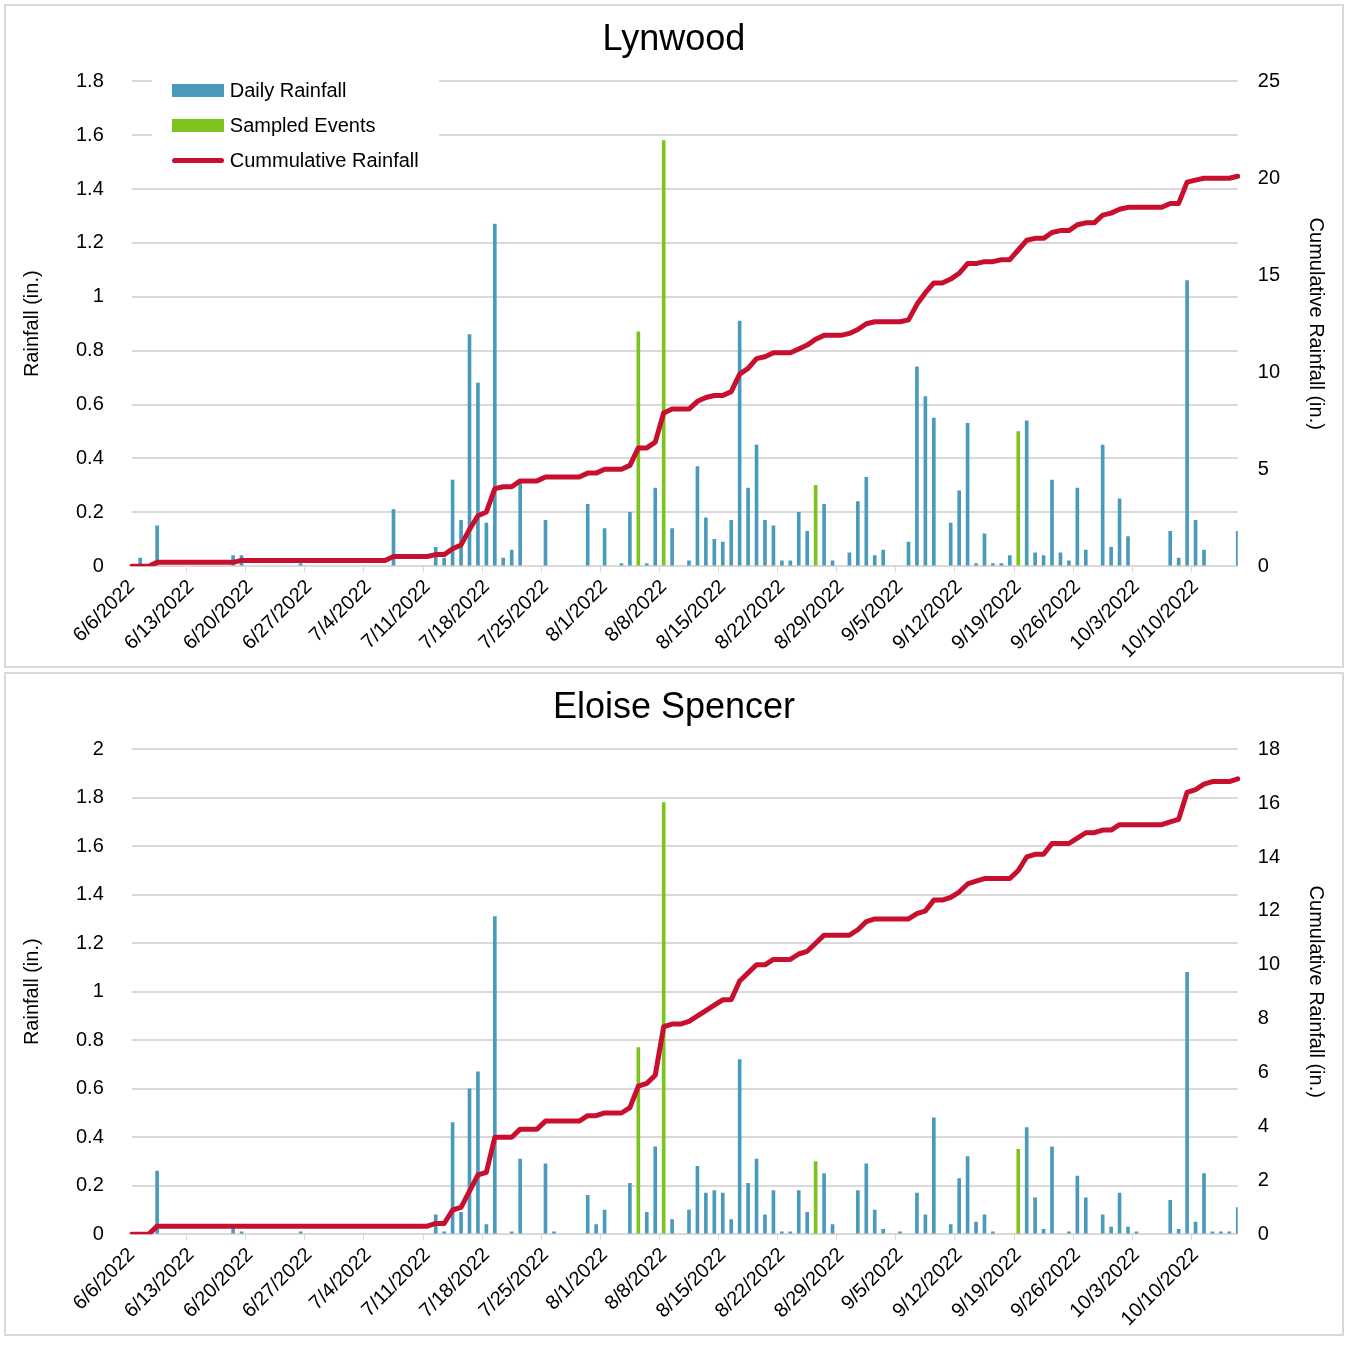  Describe the element at coordinates (1268, 909) in the screenshot. I see `y2-tick-label: 12` at that location.